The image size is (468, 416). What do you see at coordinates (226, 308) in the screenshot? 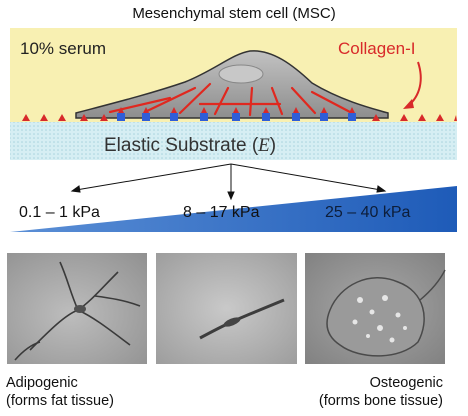
I see `micrograph-myogenic` at bounding box center [226, 308].